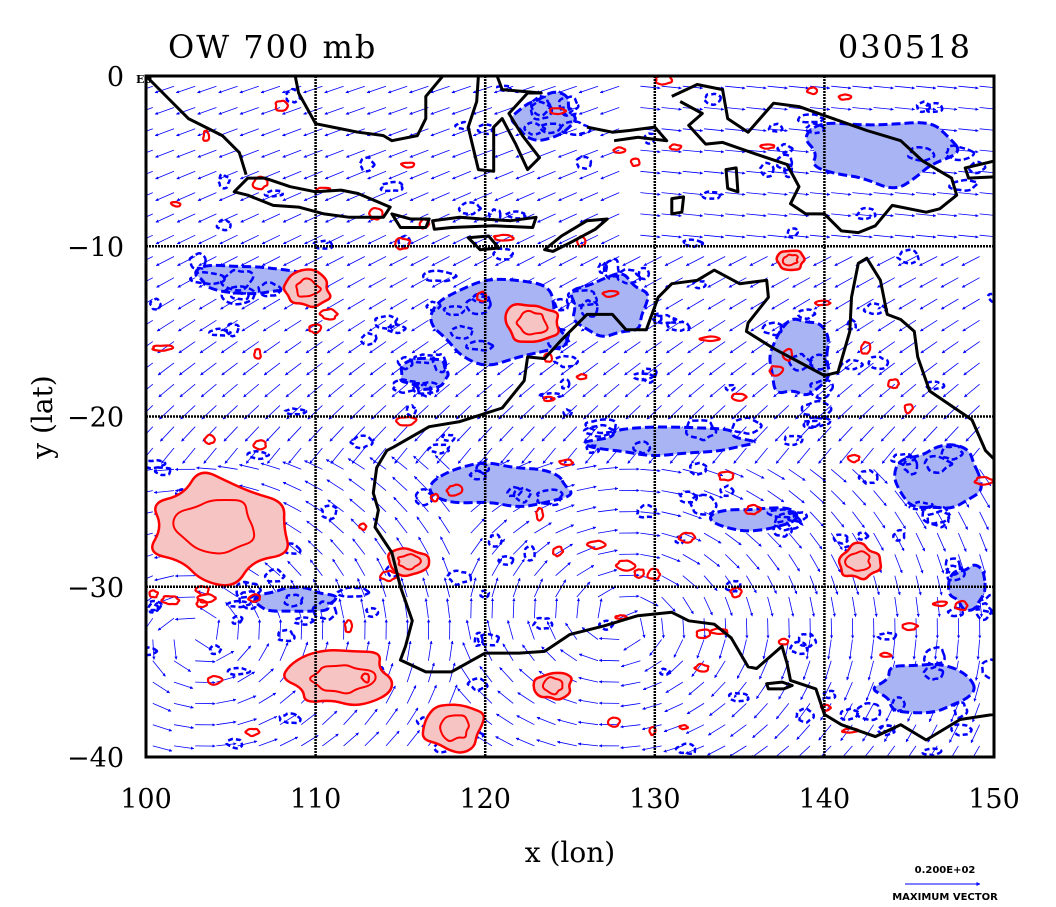 The image size is (1056, 907). Describe the element at coordinates (655, 799) in the screenshot. I see `x-tick-label: 130` at that location.